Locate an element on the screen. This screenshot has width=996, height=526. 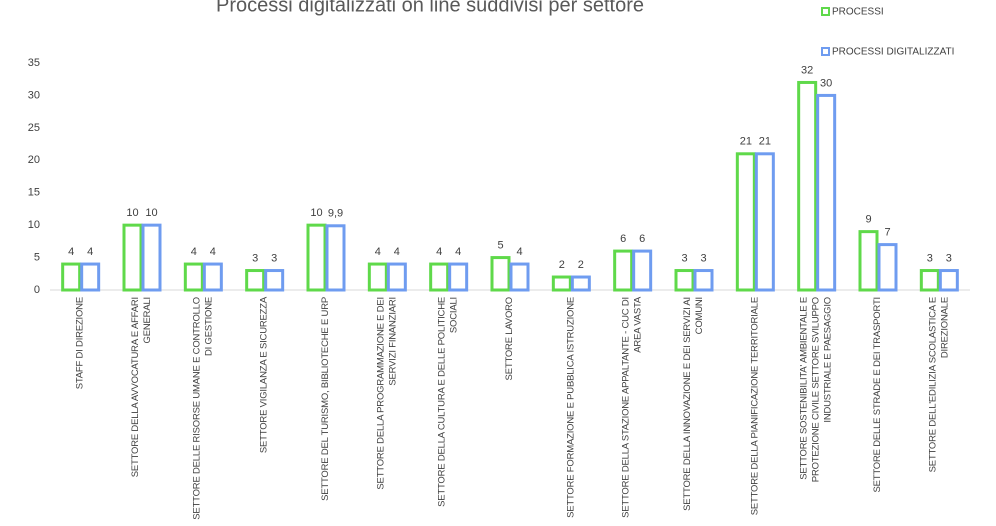
legend-label: PROCESSI is located at coordinates (858, 12).